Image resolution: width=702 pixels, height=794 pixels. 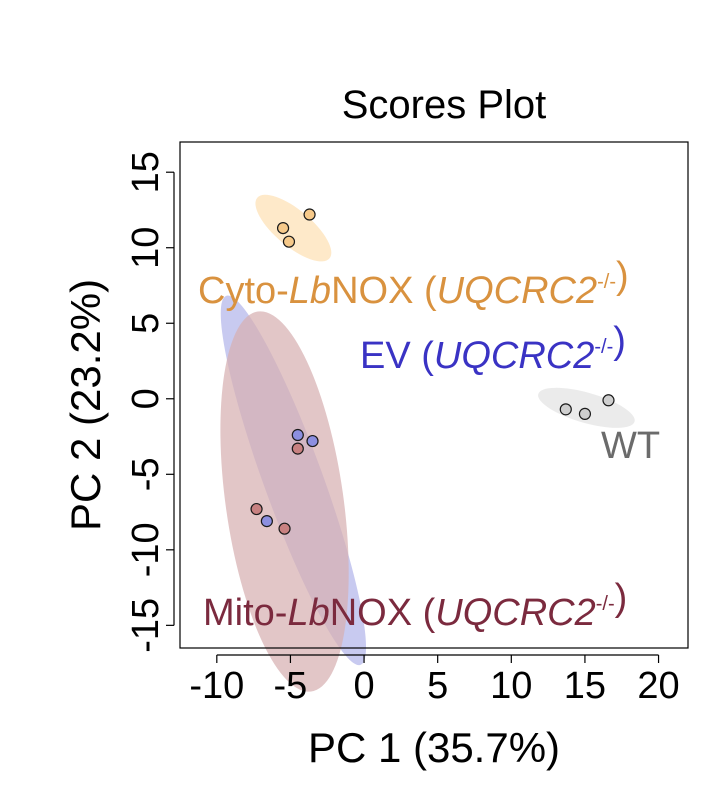 I want to click on y-tick-label-6: 15, so click(x=146, y=172).